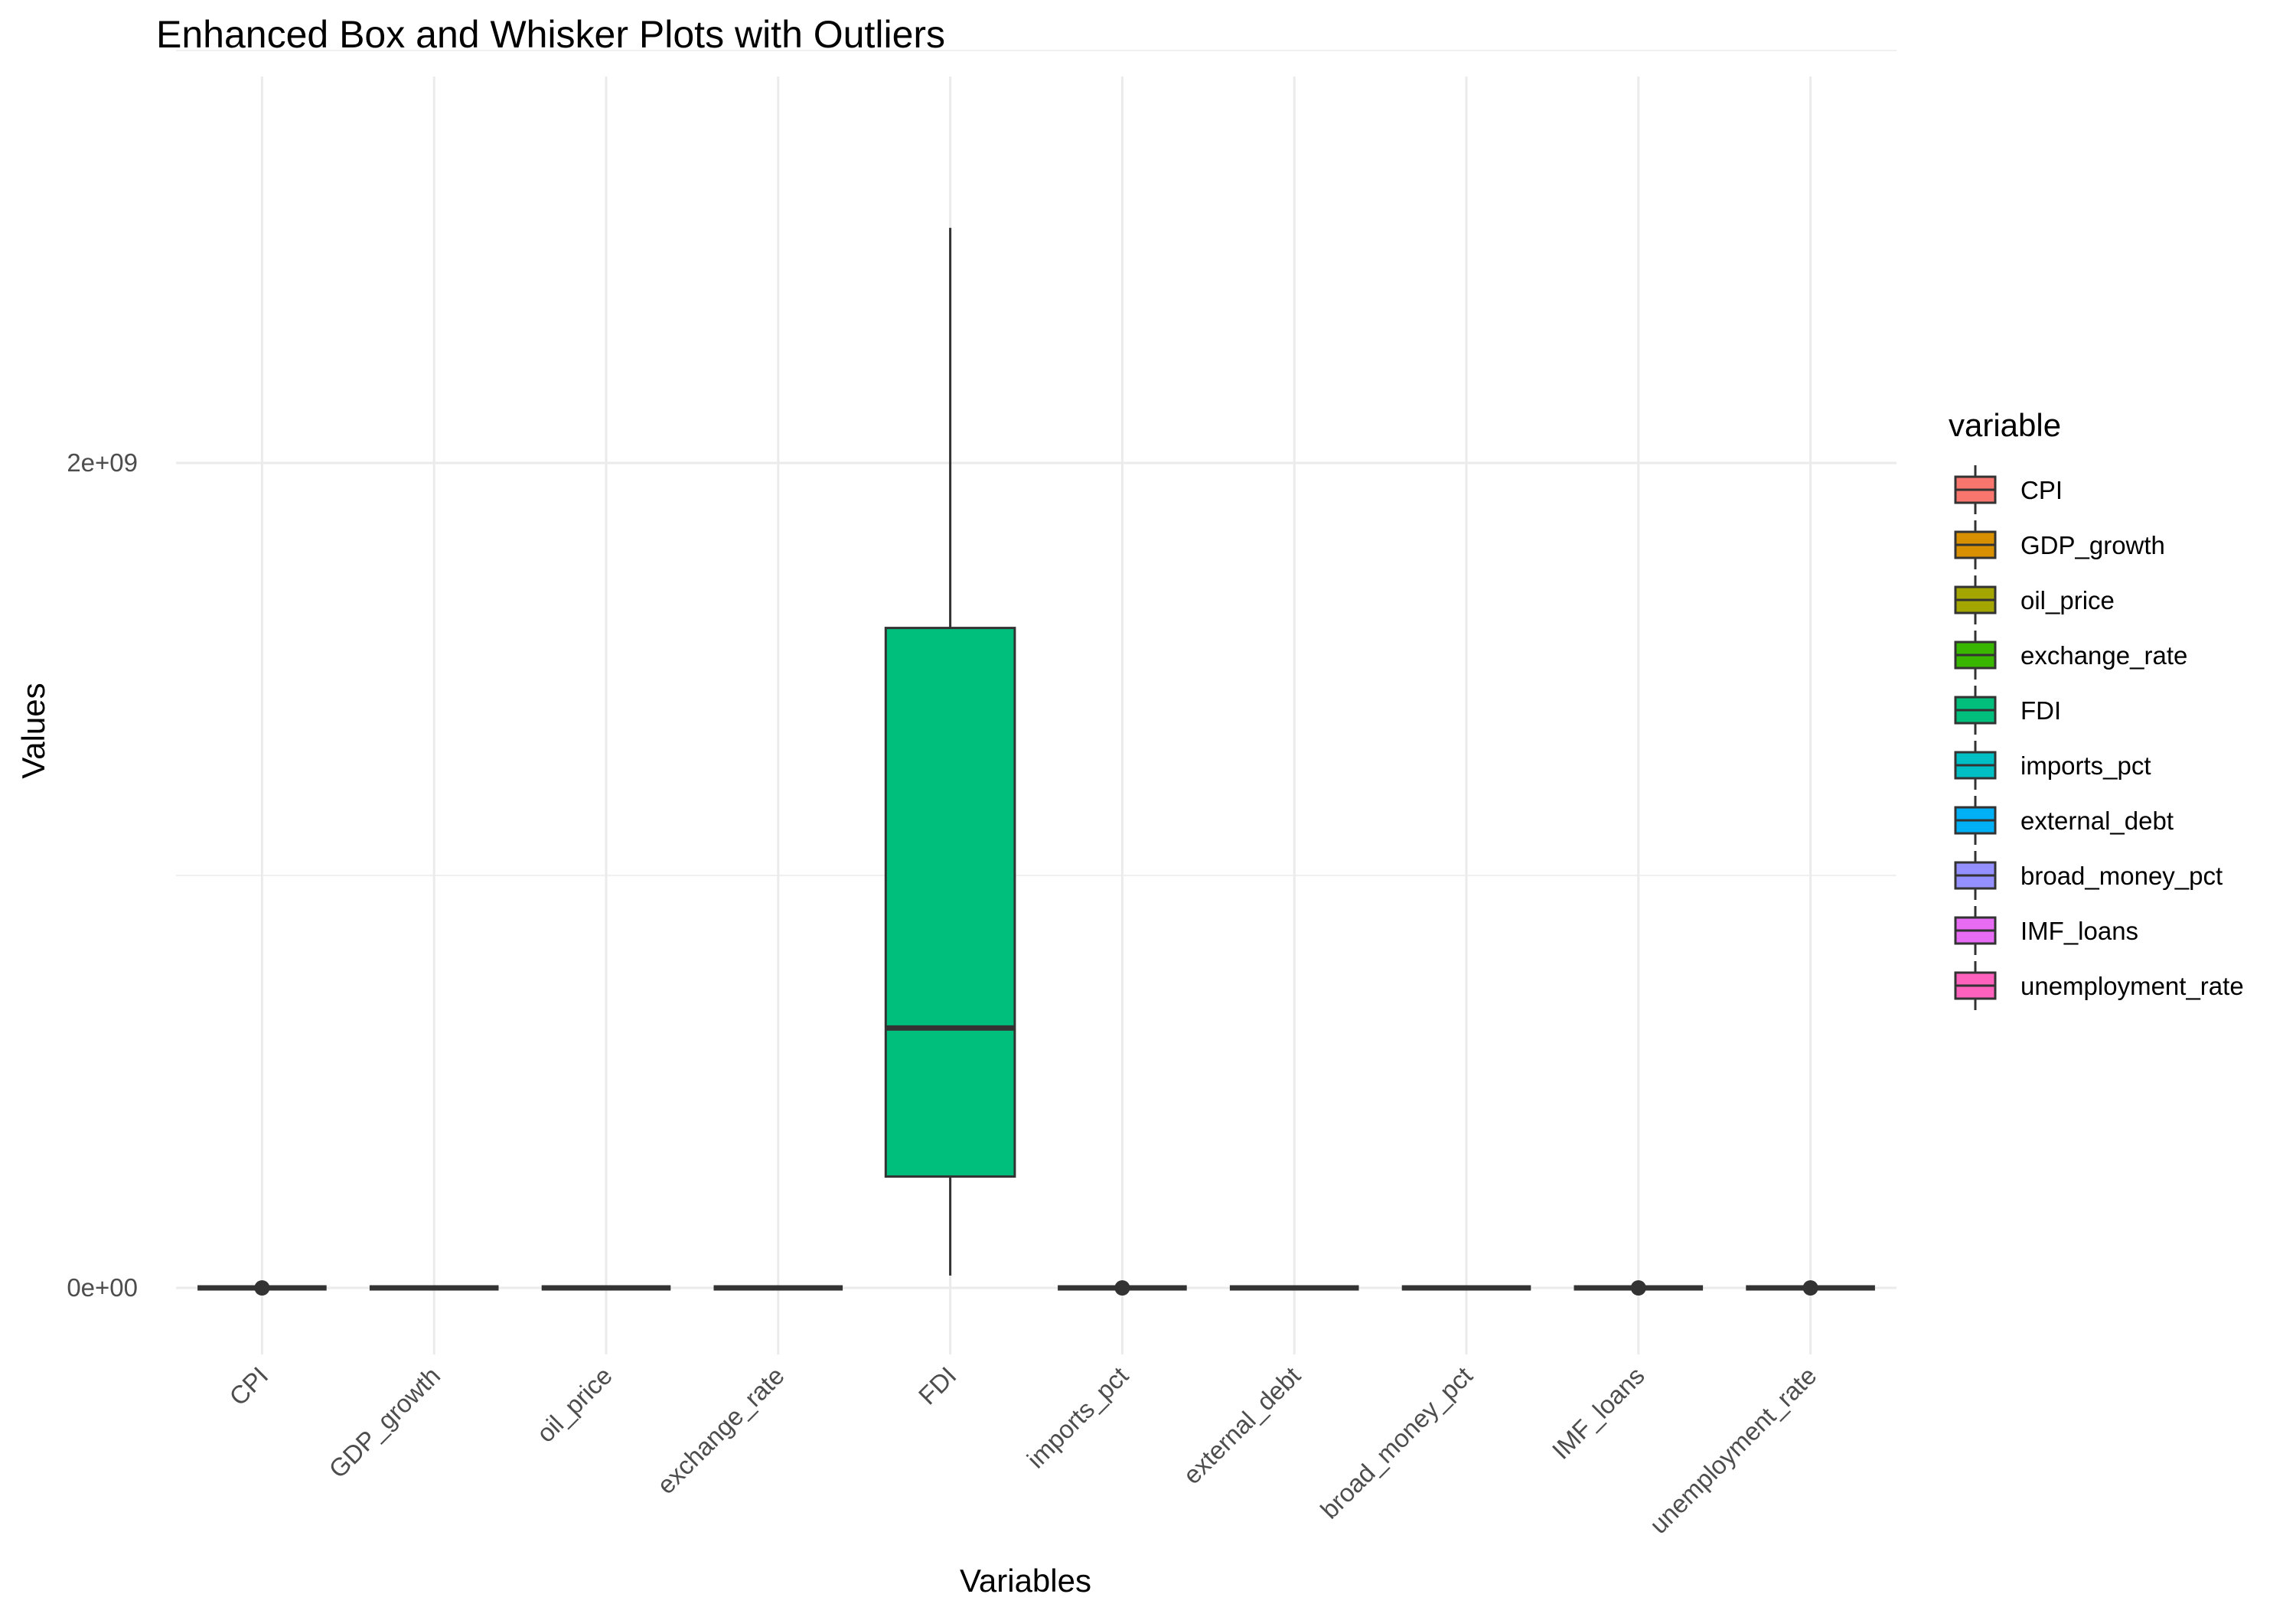  I want to click on legend-item-external-debt: external_debt, so click(2064, 820).